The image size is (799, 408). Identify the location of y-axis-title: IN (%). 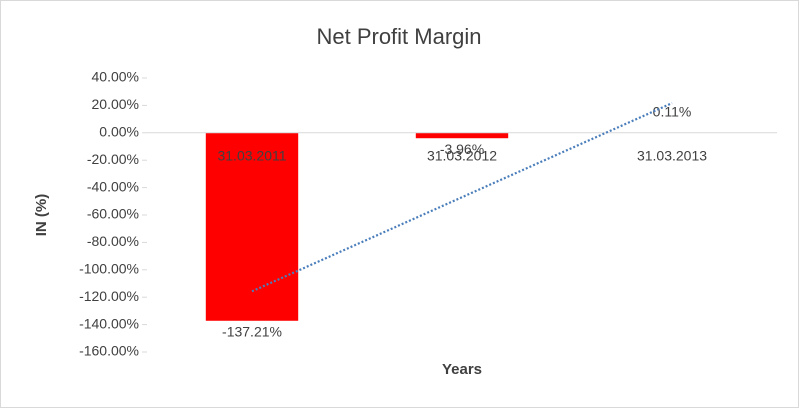
(41, 215).